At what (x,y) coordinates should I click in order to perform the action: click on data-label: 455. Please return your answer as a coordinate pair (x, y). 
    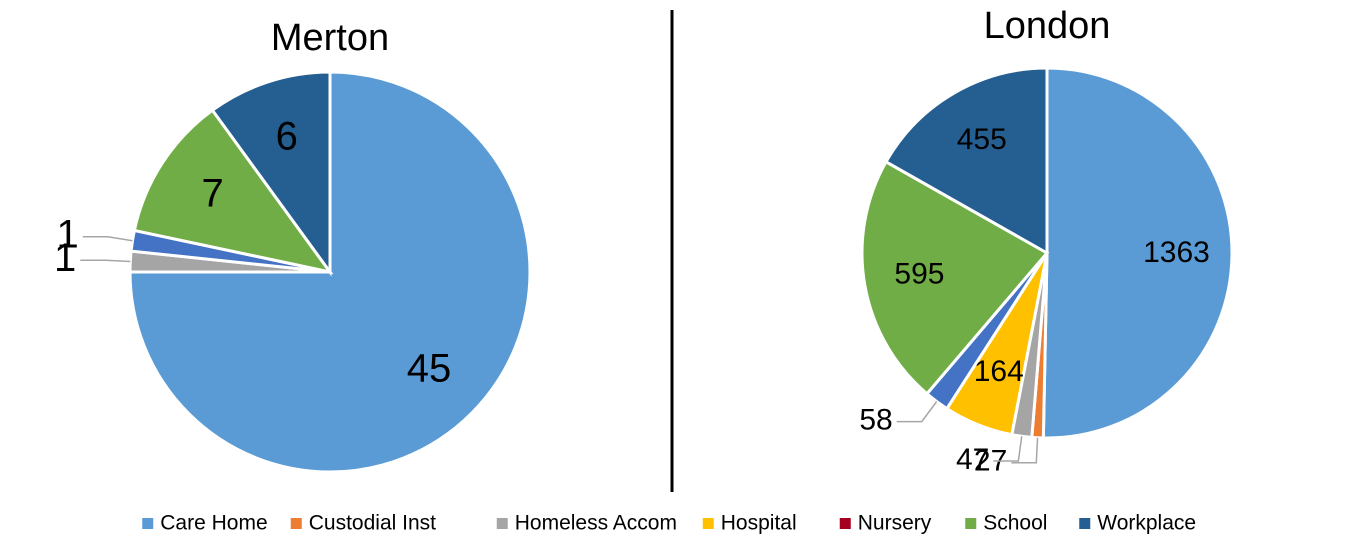
    Looking at the image, I should click on (982, 139).